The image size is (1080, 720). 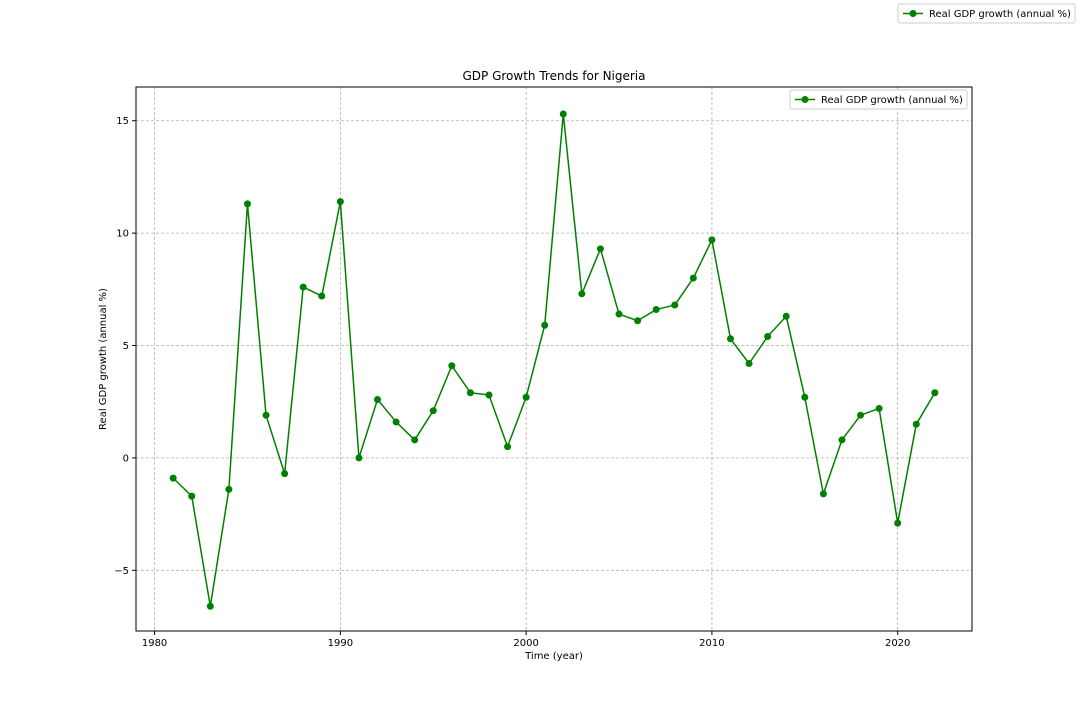 I want to click on figure-legend-marker-swatch, so click(x=913, y=13).